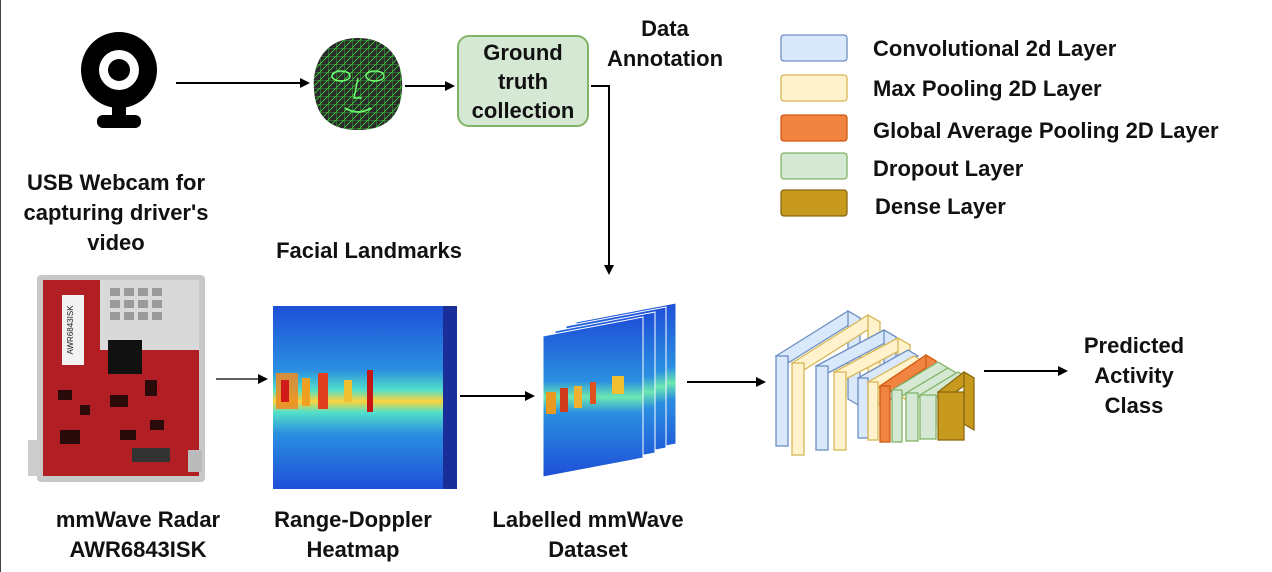 The height and width of the screenshot is (572, 1272). I want to click on mmwave-dataset-stack, so click(609, 390).